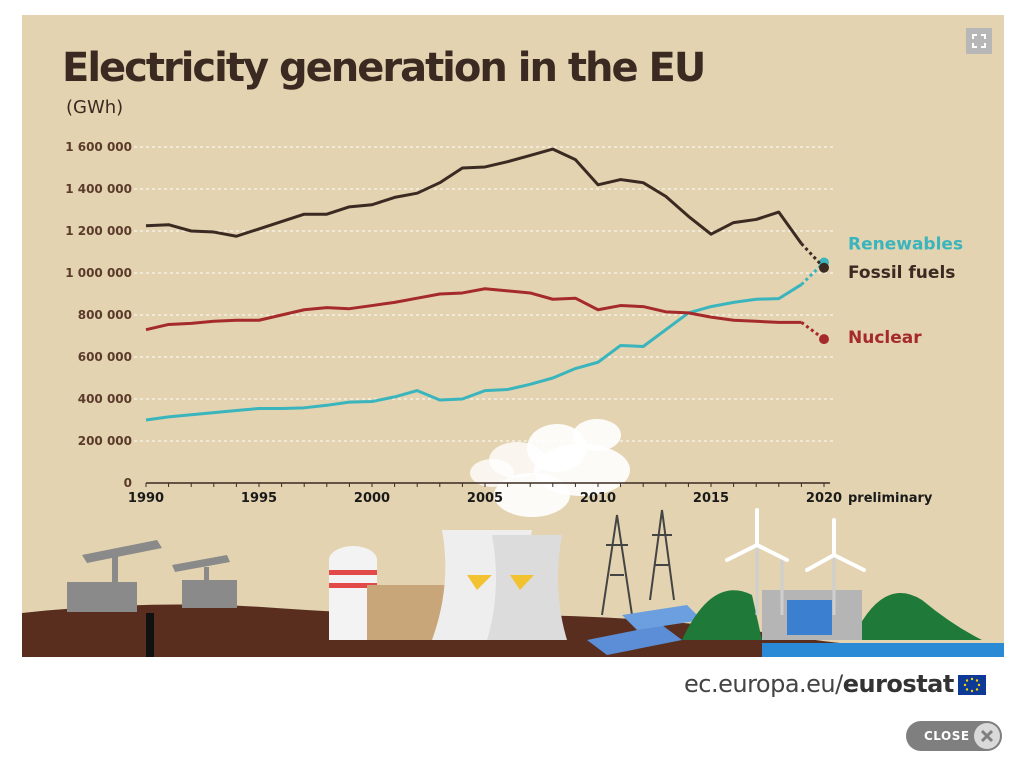  What do you see at coordinates (885, 338) in the screenshot?
I see `series-label: Nuclear` at bounding box center [885, 338].